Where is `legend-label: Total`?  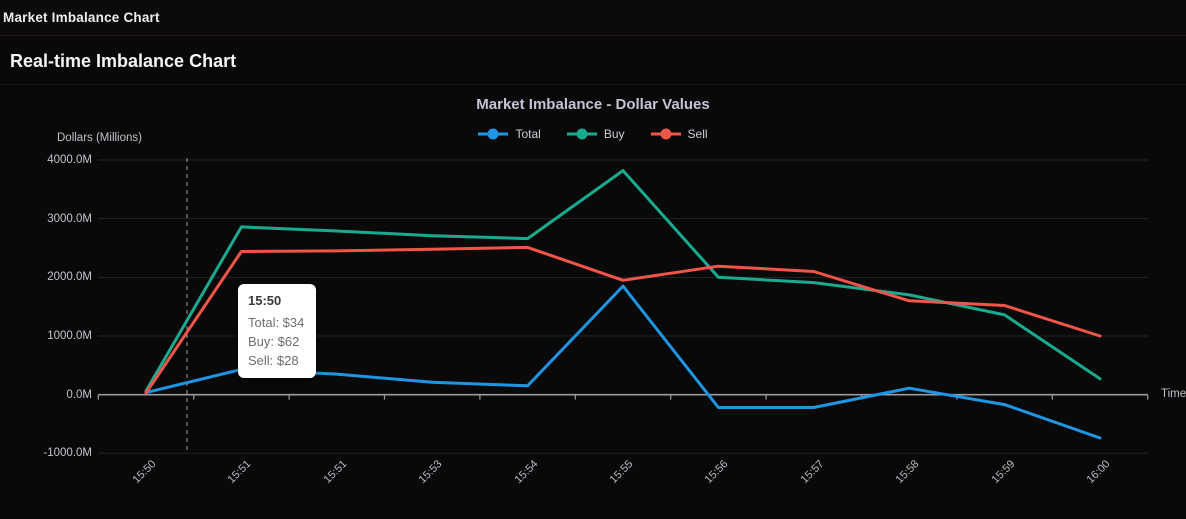 legend-label: Total is located at coordinates (528, 134).